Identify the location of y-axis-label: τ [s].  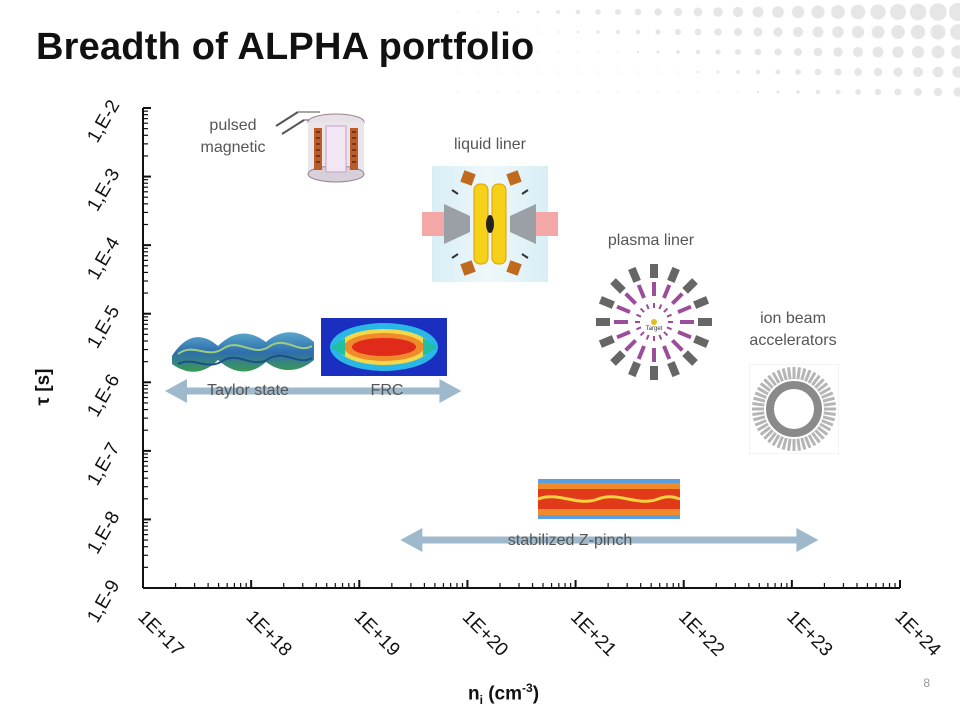
(43, 387).